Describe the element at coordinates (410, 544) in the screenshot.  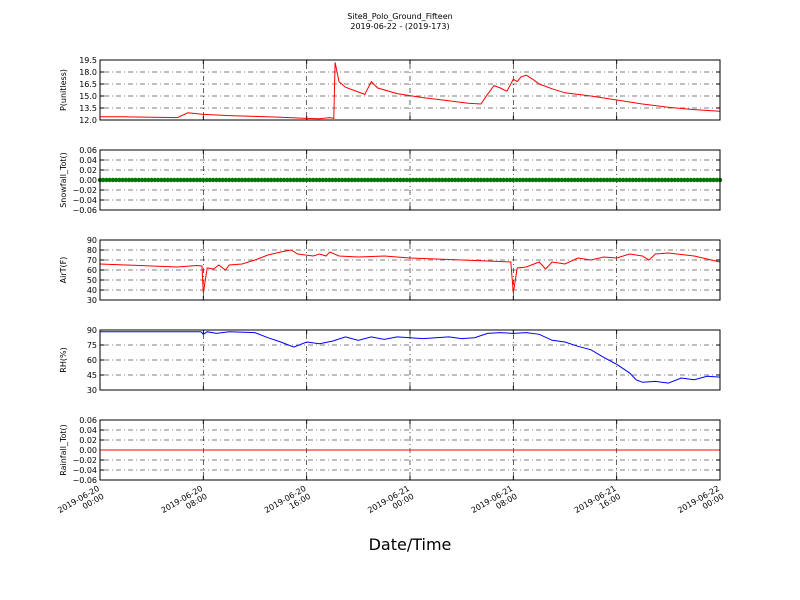
I see `x-axis-label: Date/Time` at that location.